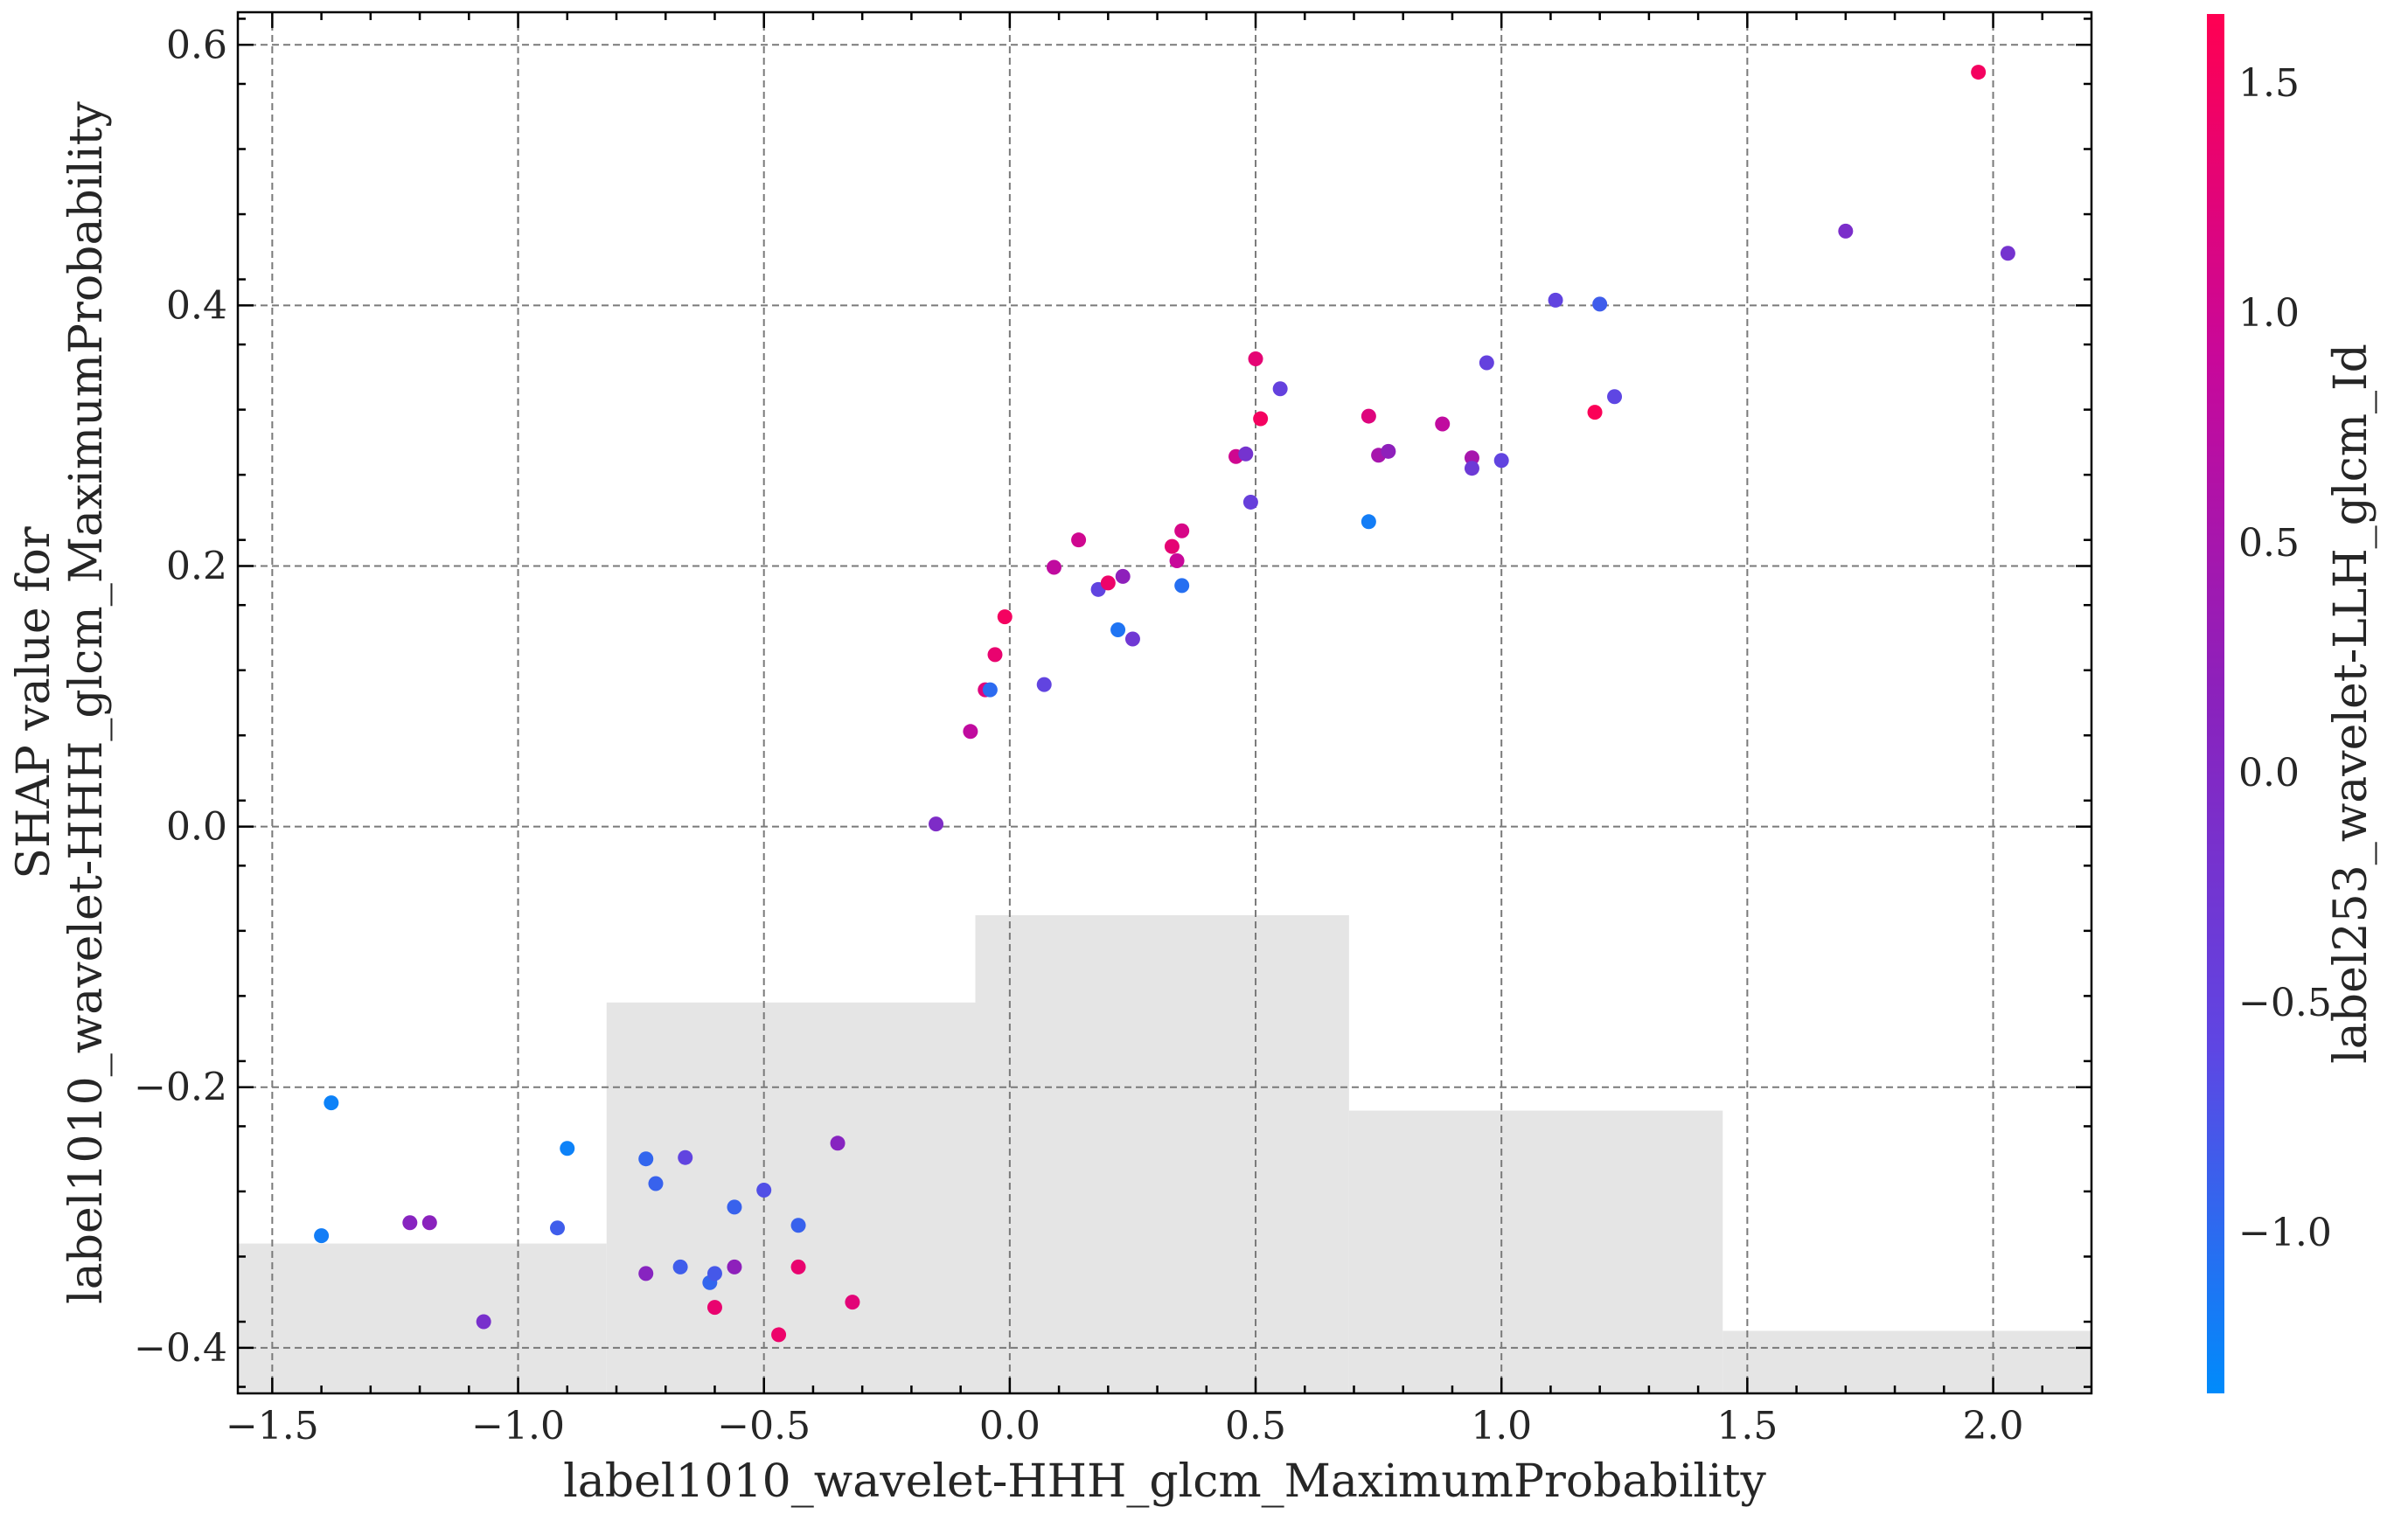 The width and height of the screenshot is (2408, 1521). I want to click on colorbar-tick-label-0: −1.0, so click(2285, 1233).